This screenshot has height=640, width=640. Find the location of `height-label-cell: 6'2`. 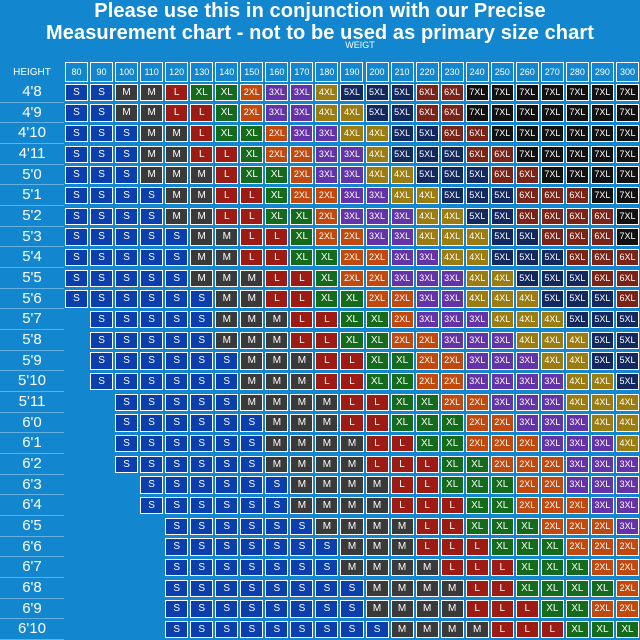

height-label-cell: 6'2 is located at coordinates (32, 464).